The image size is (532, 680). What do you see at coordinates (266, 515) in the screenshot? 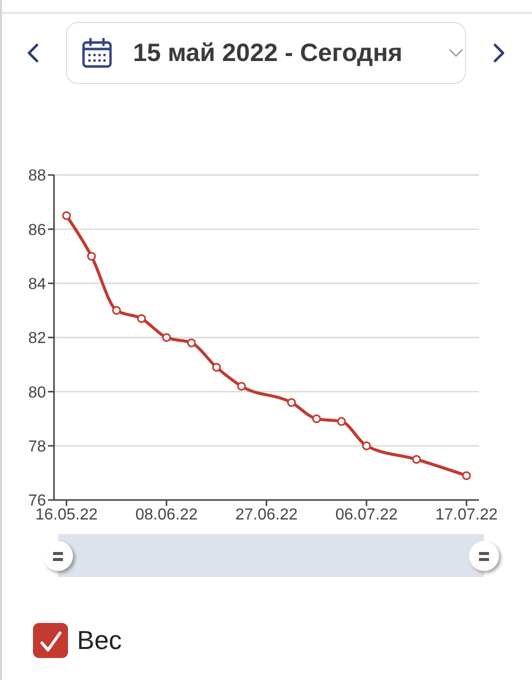
I see `x-tick-label: 27.06.22` at bounding box center [266, 515].